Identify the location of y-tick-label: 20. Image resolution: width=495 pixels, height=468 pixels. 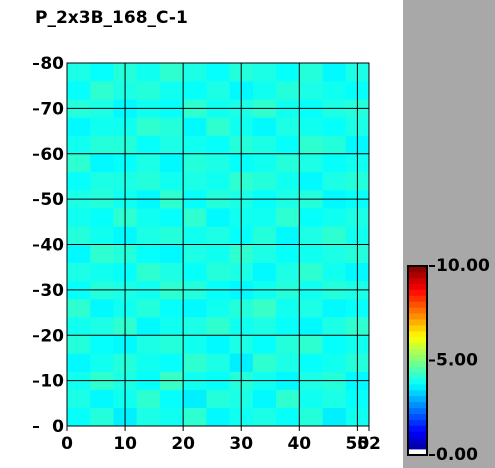
(52, 336).